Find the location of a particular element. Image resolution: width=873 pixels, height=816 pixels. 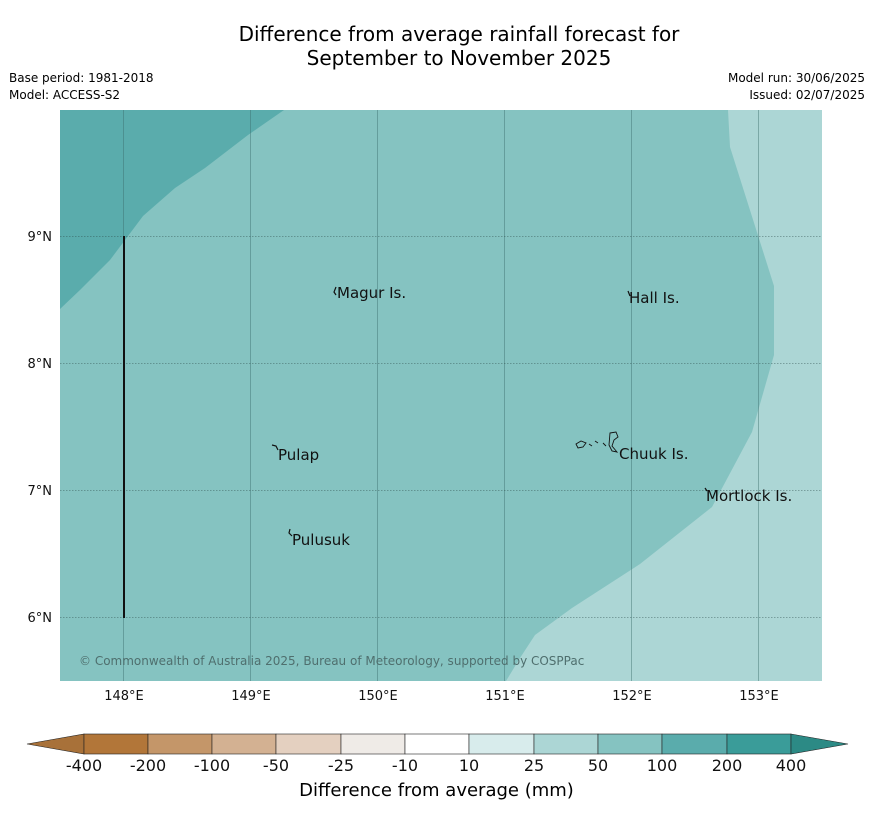

title-line-2: September to November 2025 is located at coordinates (459, 58).